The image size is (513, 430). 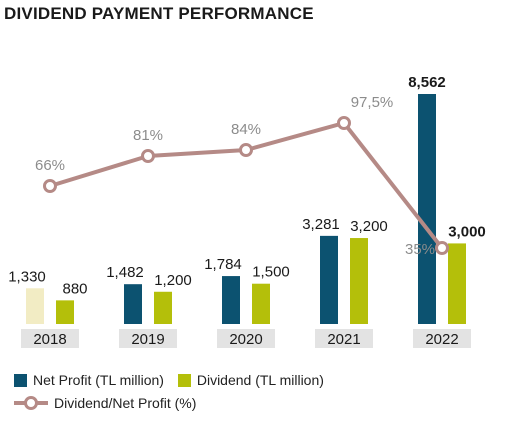 I want to click on legend-item-net-profit: Net Profit (TL million), so click(x=89, y=380).